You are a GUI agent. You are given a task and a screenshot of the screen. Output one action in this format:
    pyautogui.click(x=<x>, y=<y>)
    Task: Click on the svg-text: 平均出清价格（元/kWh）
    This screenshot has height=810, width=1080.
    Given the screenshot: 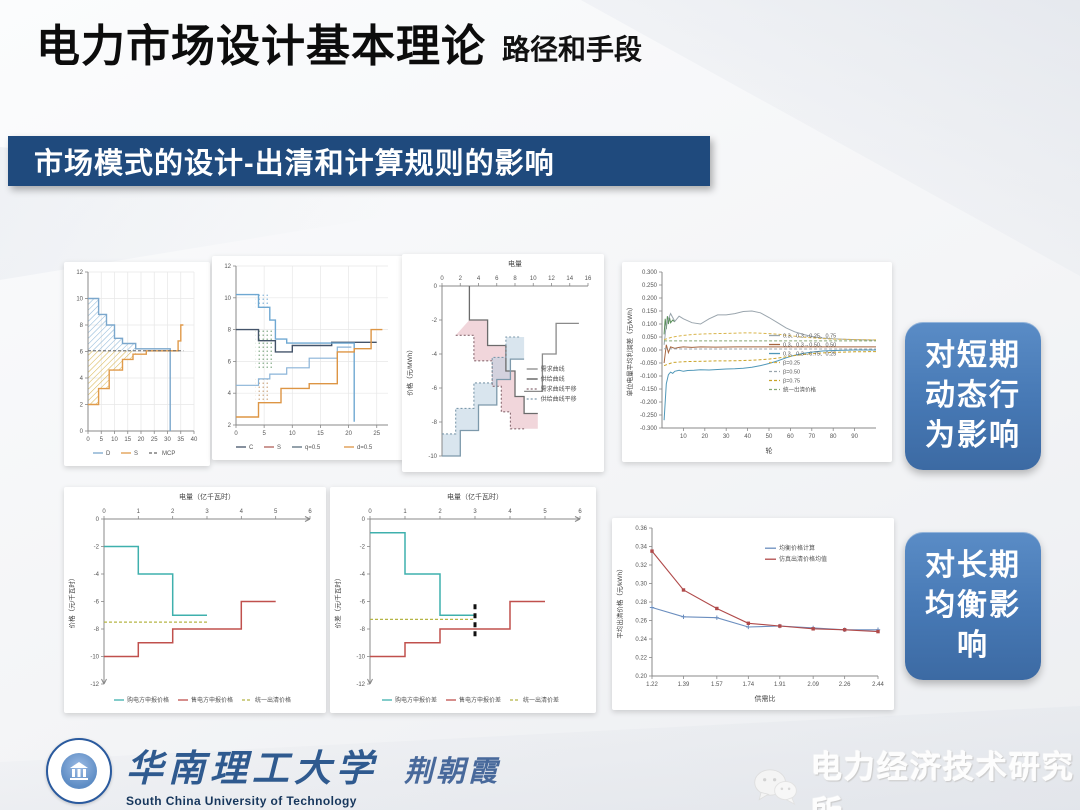 What is the action you would take?
    pyautogui.click(x=619, y=601)
    